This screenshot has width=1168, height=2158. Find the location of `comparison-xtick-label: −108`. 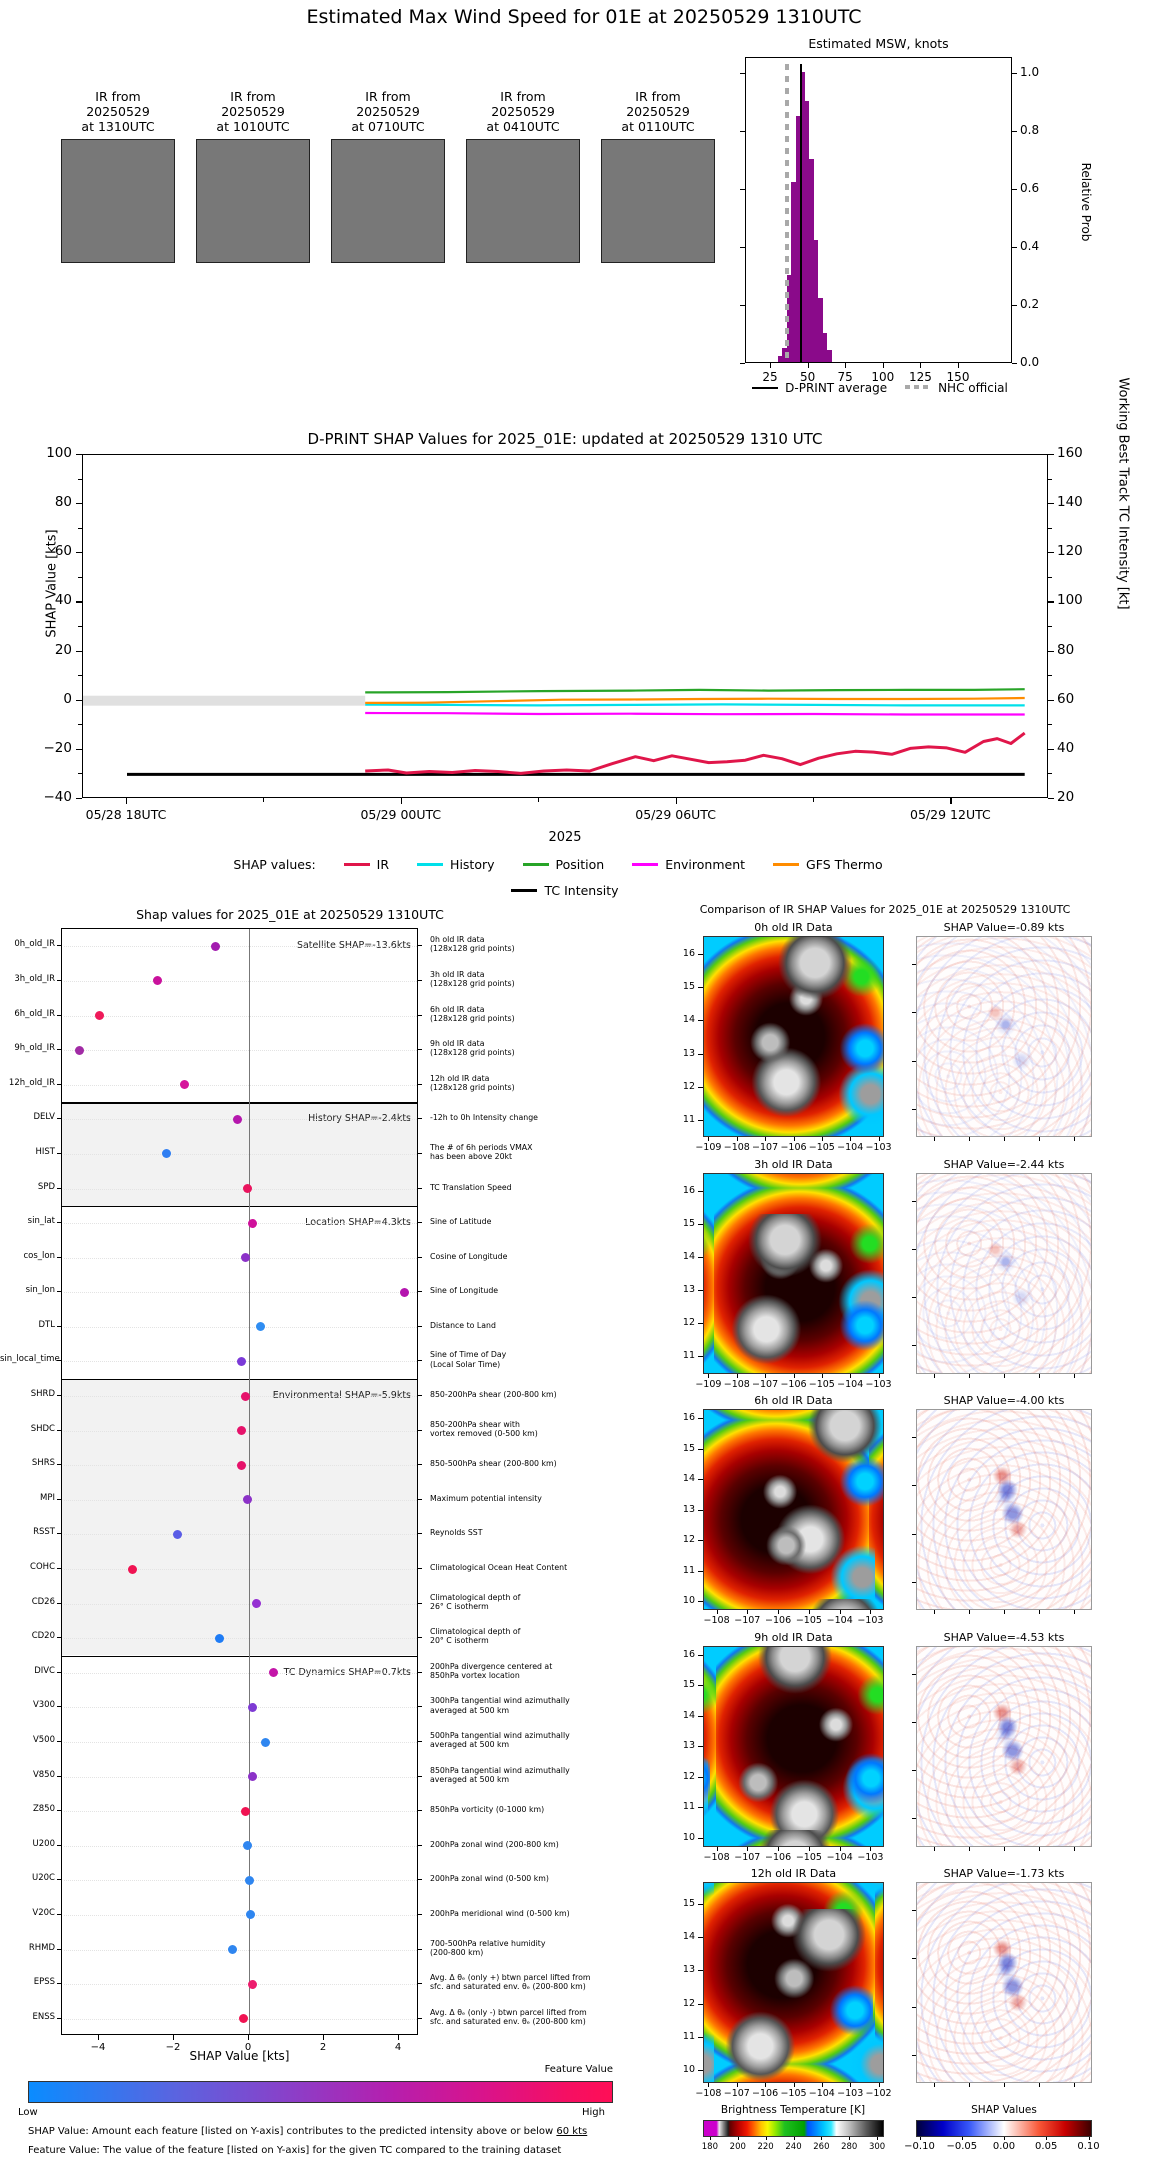

comparison-xtick-label: −108 is located at coordinates (736, 1147).